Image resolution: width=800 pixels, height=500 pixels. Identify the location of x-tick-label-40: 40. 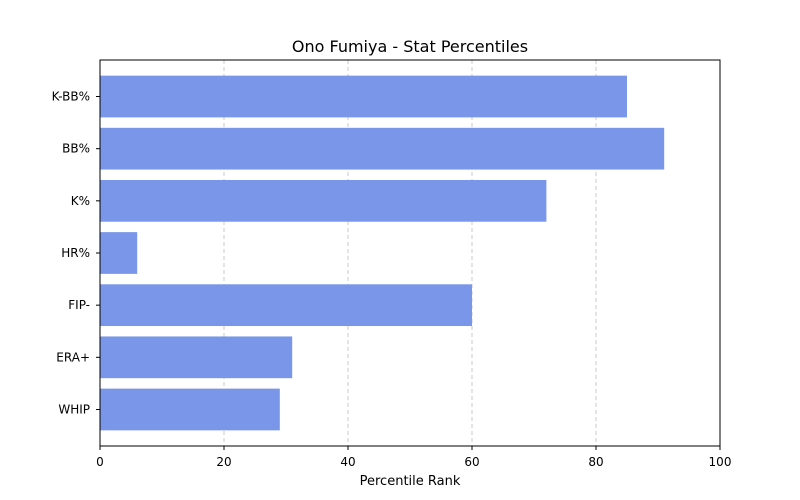
(347, 462).